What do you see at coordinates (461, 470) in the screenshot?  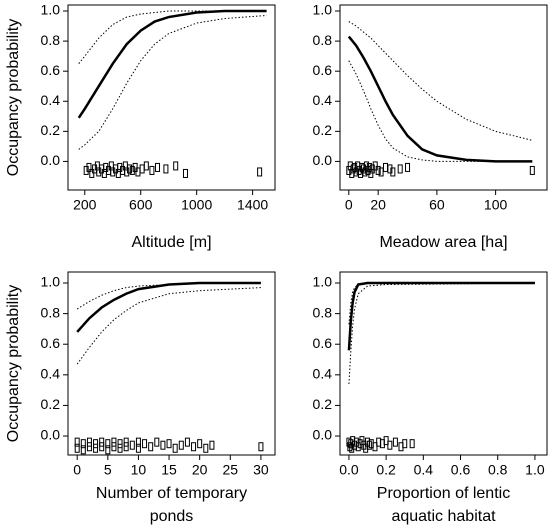 I see `x-tick-label: 0.6` at bounding box center [461, 470].